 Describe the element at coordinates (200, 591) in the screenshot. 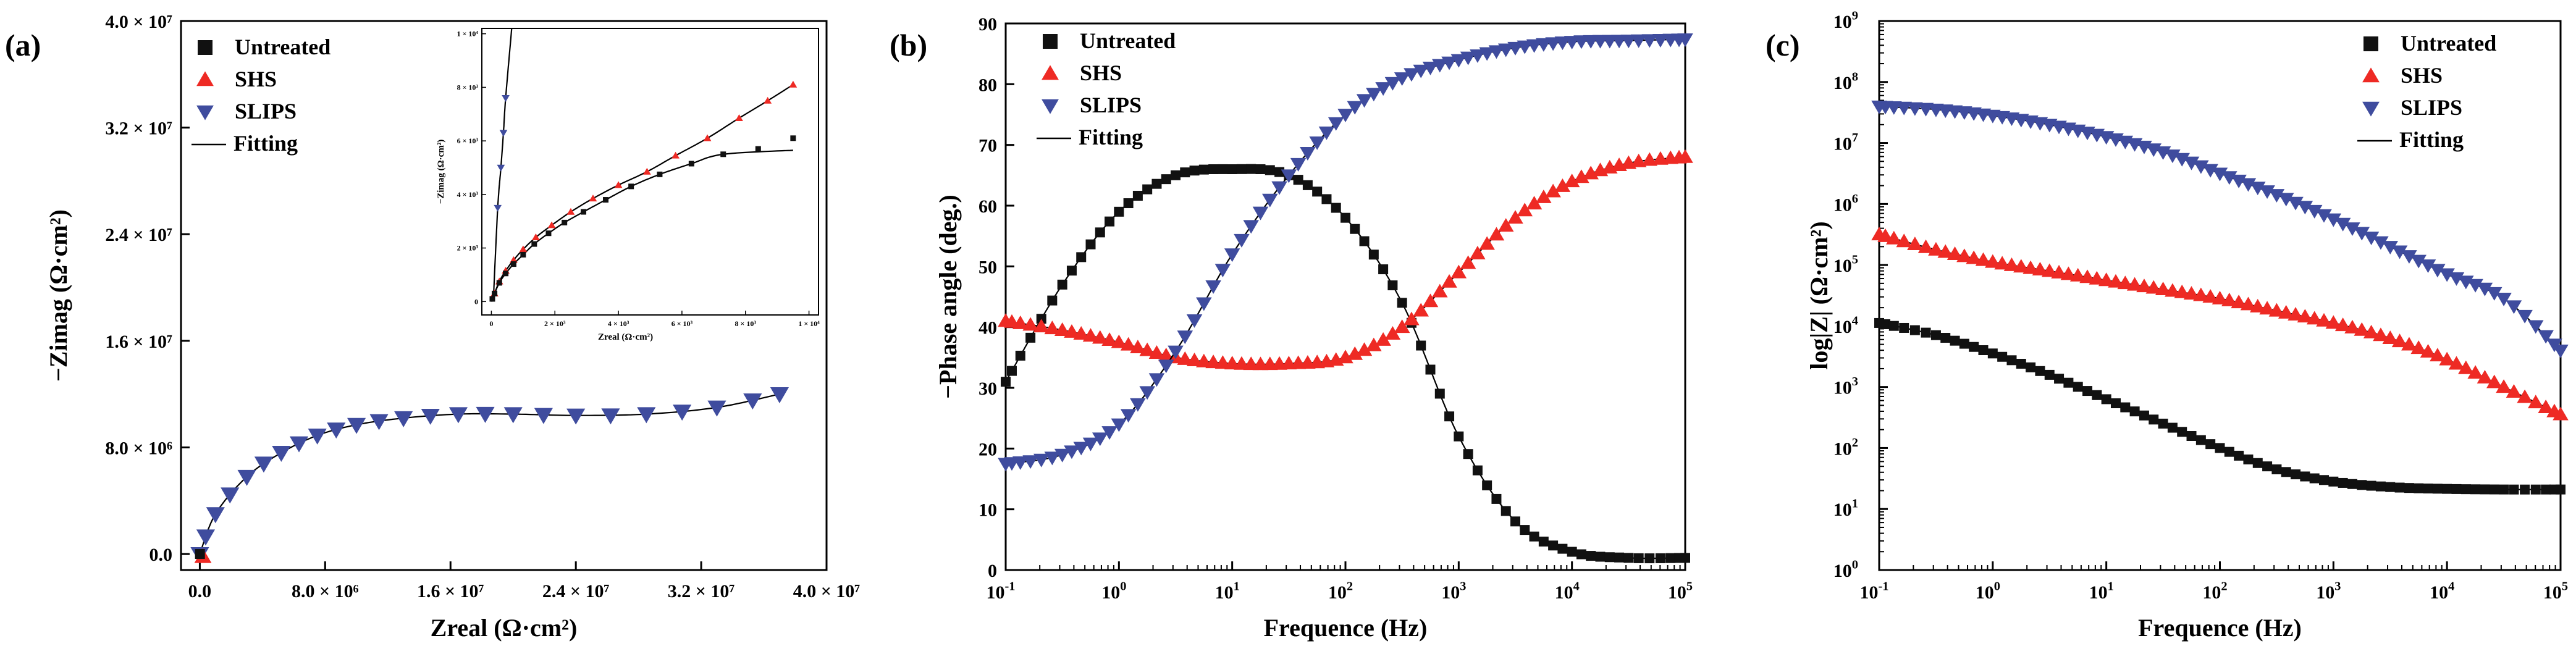

I see `x-tick-label: 0.0` at that location.